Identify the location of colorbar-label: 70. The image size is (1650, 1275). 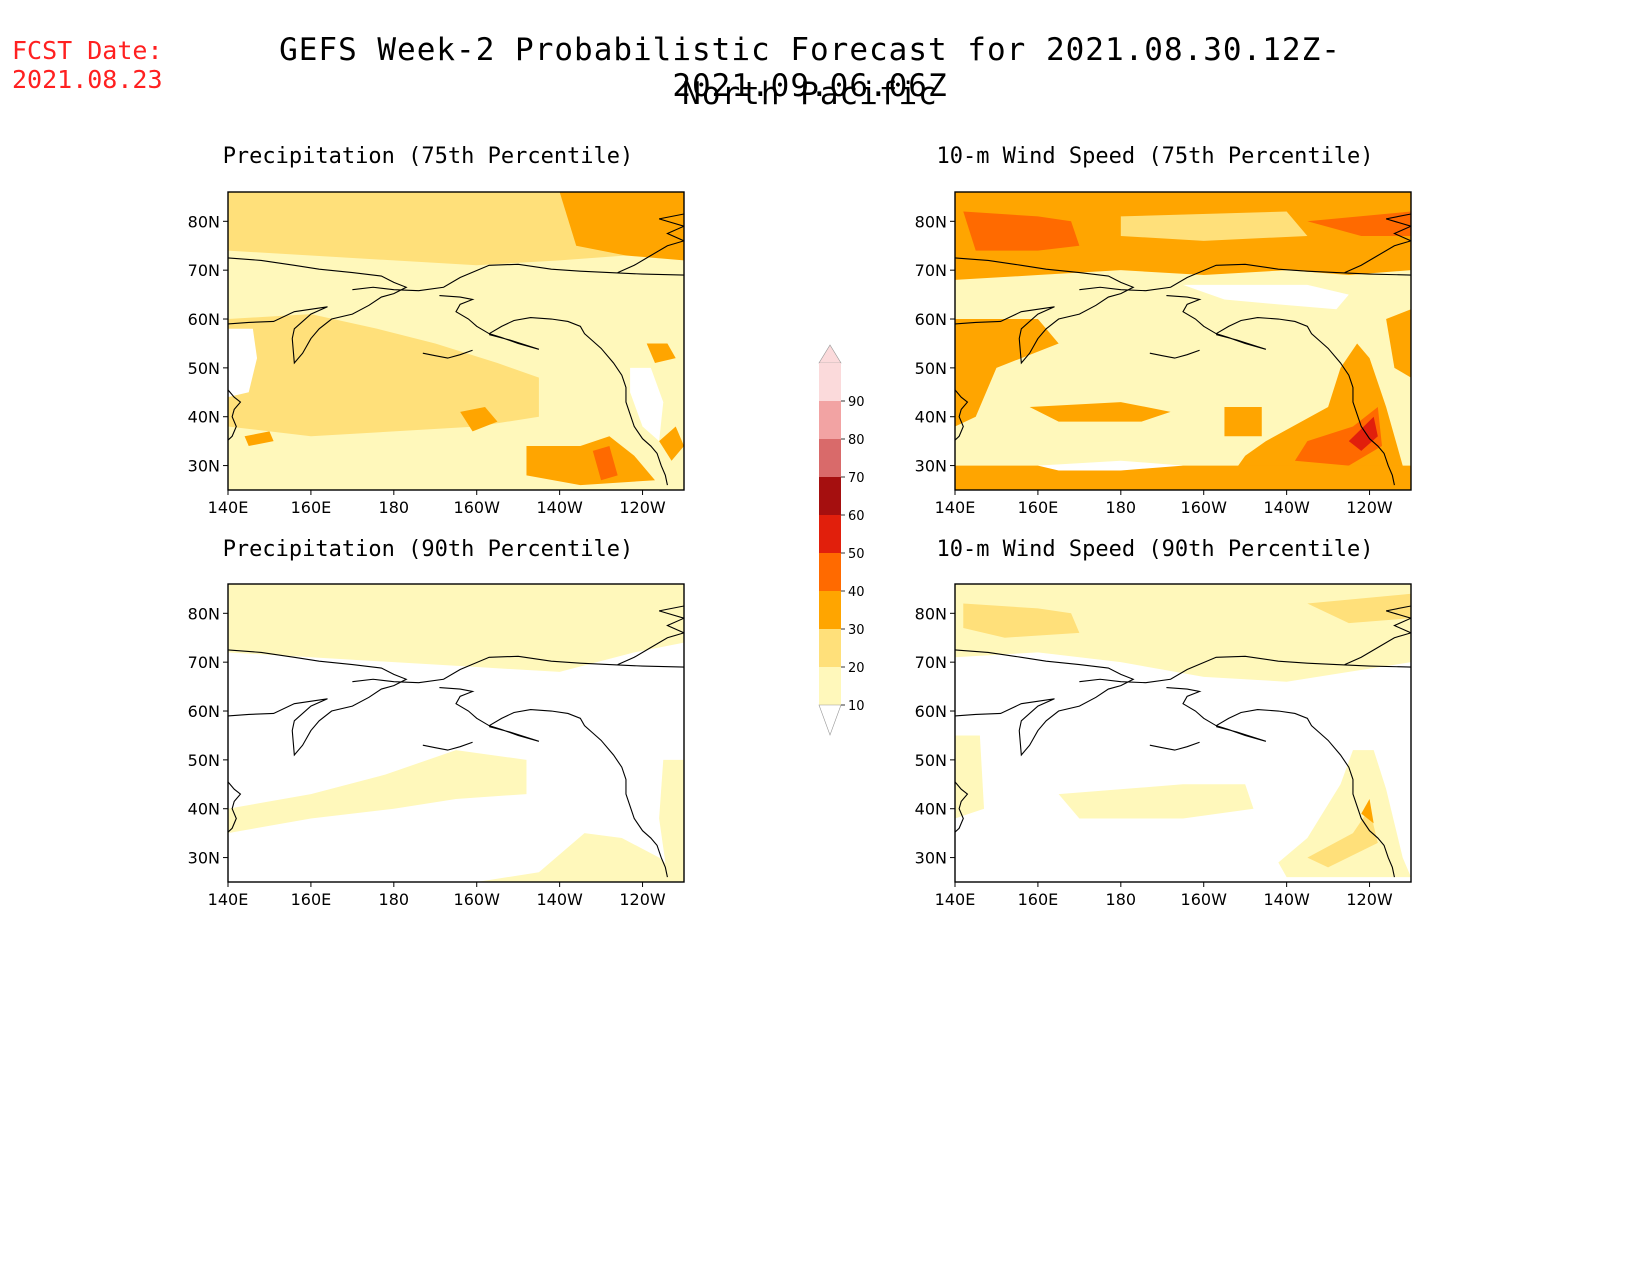
(856, 478).